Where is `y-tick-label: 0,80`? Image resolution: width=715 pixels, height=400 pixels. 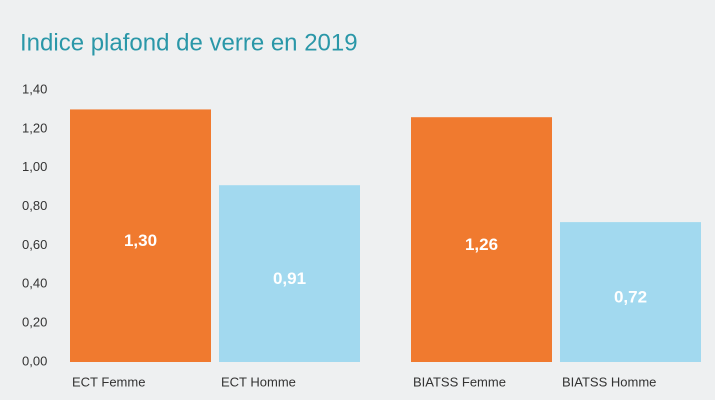 y-tick-label: 0,80 is located at coordinates (34, 205).